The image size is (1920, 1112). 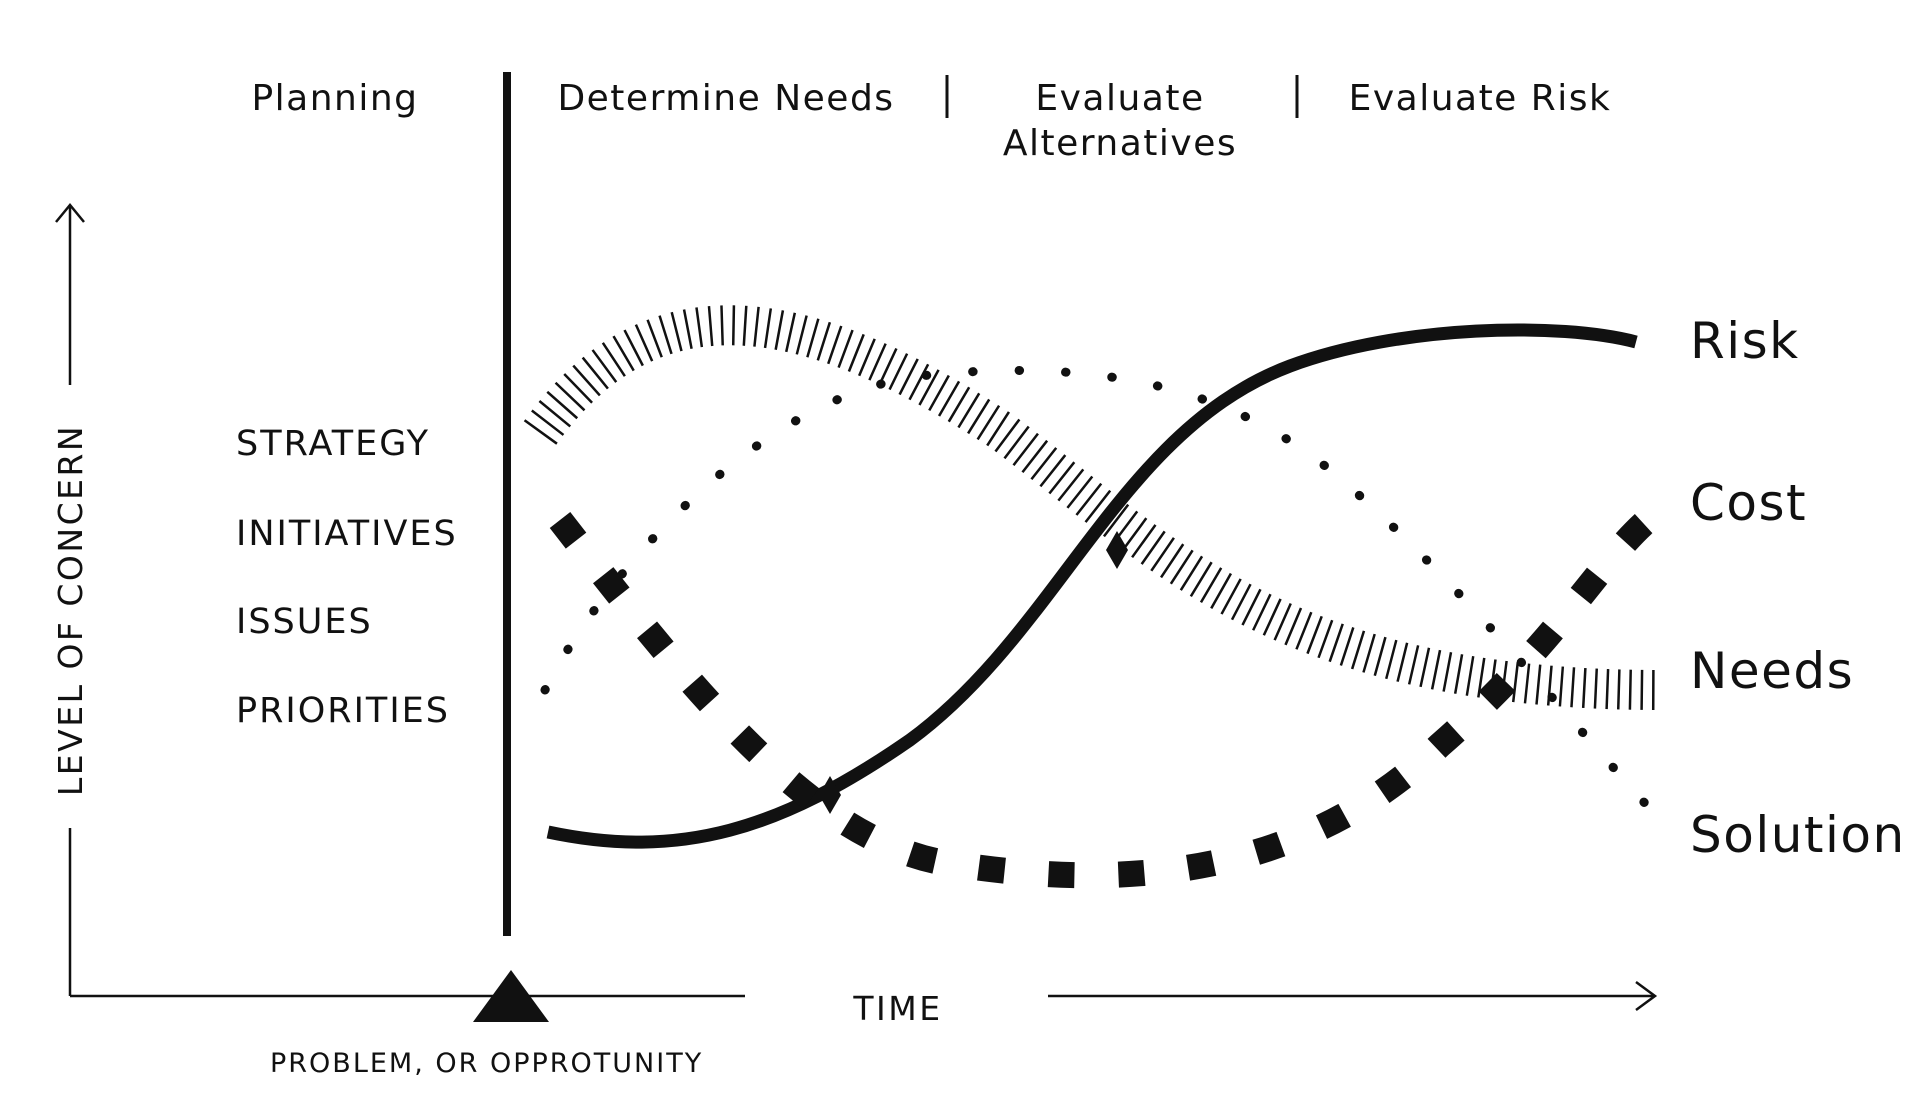 I want to click on phase-evaluate-risk: Evaluate Risk, so click(x=1480, y=98).